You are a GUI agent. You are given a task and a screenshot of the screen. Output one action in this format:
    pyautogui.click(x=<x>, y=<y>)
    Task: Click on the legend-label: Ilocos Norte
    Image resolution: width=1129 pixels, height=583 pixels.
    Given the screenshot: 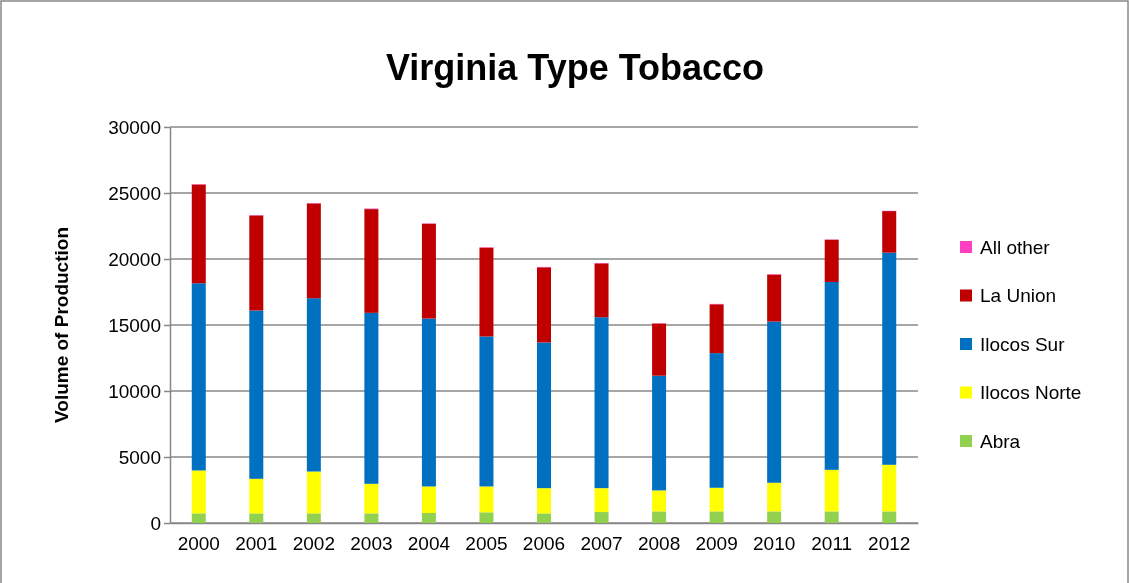 What is the action you would take?
    pyautogui.click(x=1031, y=393)
    